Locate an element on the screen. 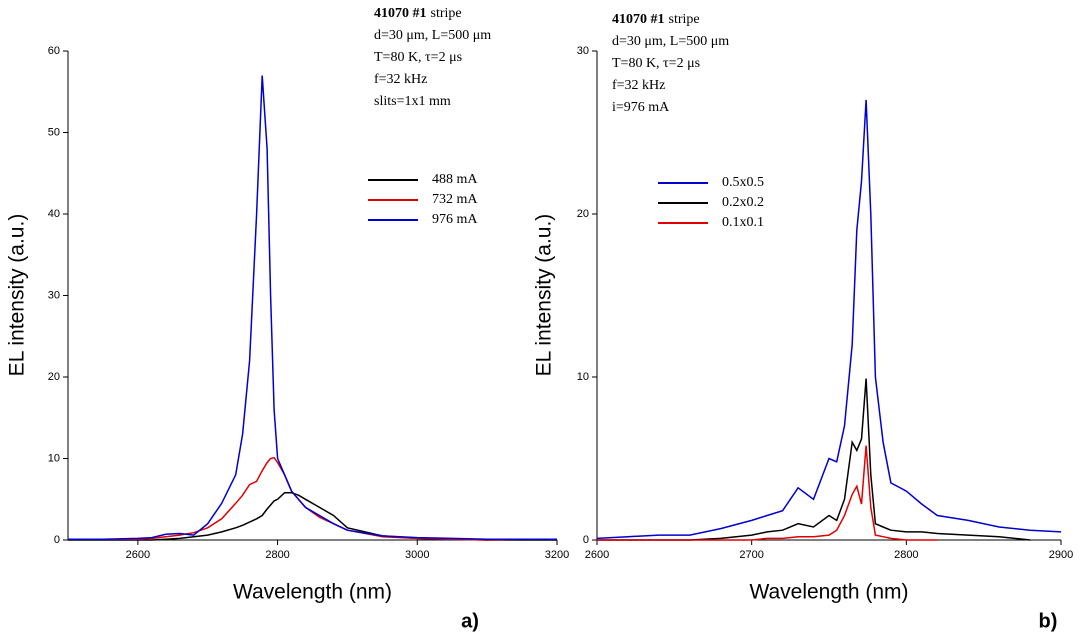  annotation: slits=1x1 mm is located at coordinates (412, 101).